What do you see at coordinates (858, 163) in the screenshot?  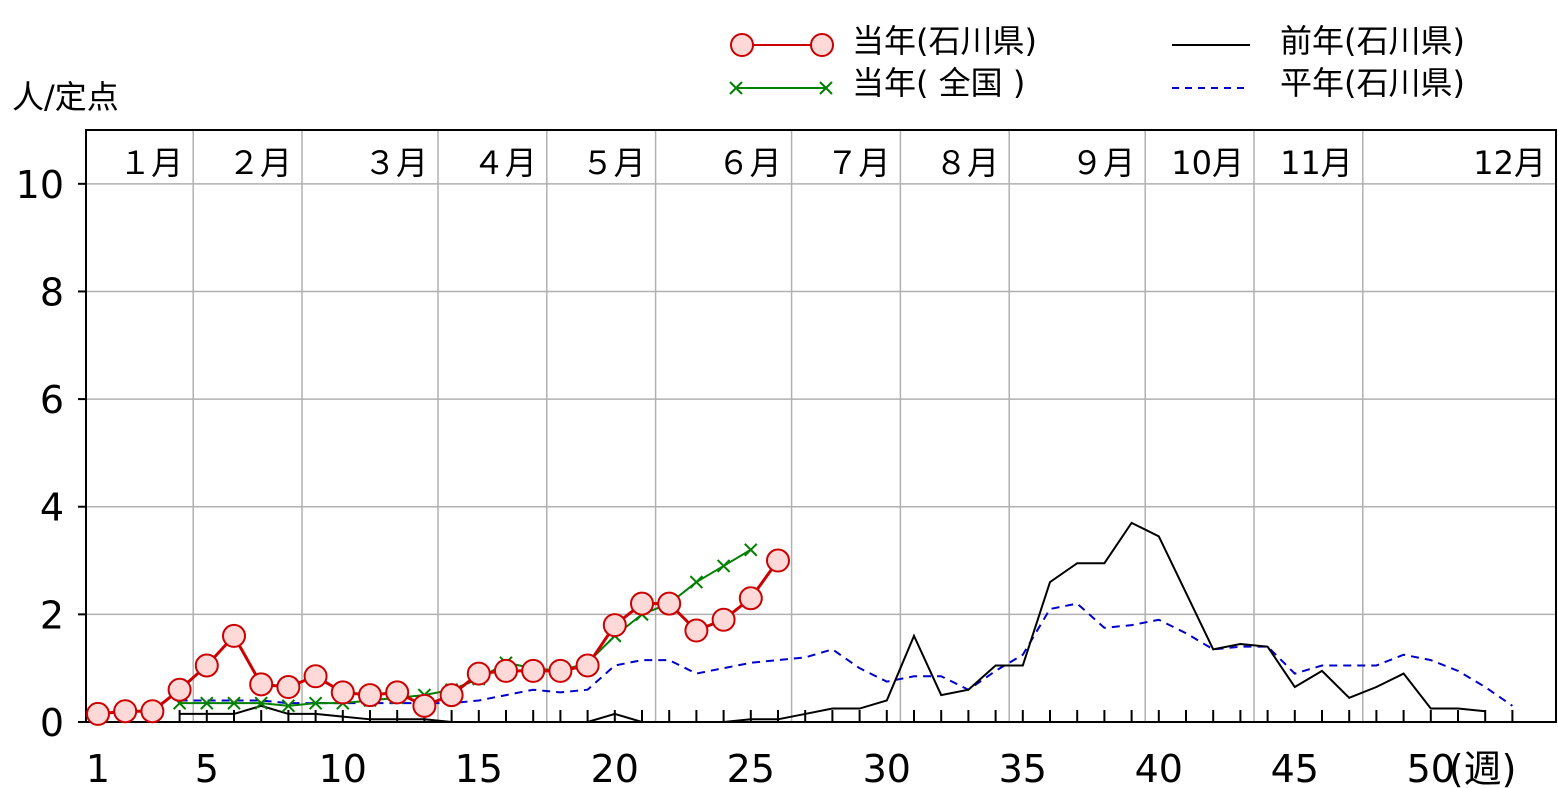 I see `month-label-7: ７月` at bounding box center [858, 163].